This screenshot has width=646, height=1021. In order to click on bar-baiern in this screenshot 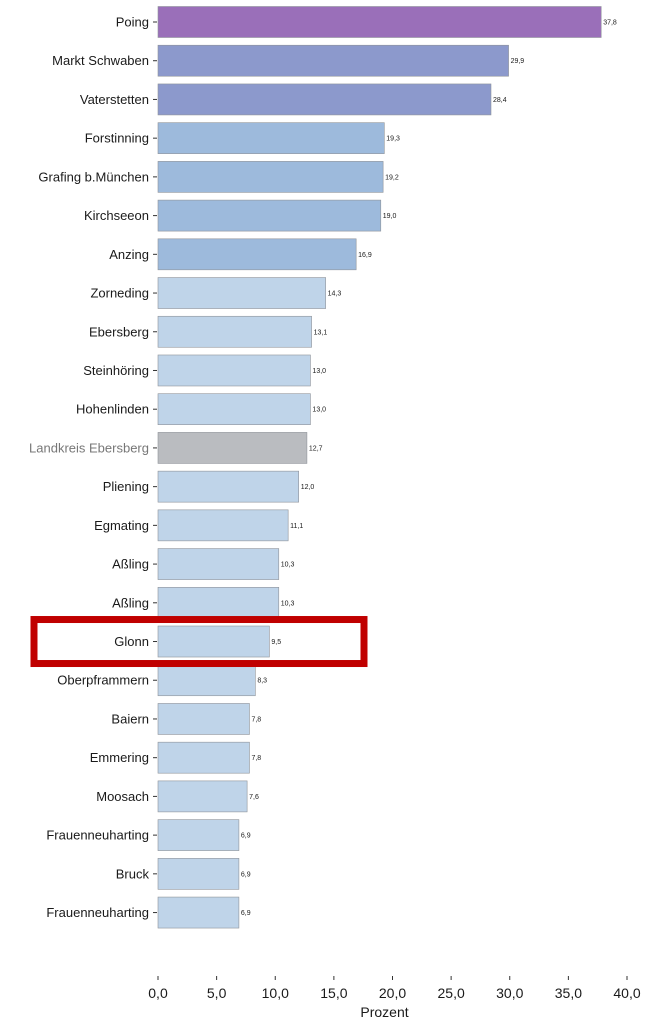, I will do `click(203, 719)`.